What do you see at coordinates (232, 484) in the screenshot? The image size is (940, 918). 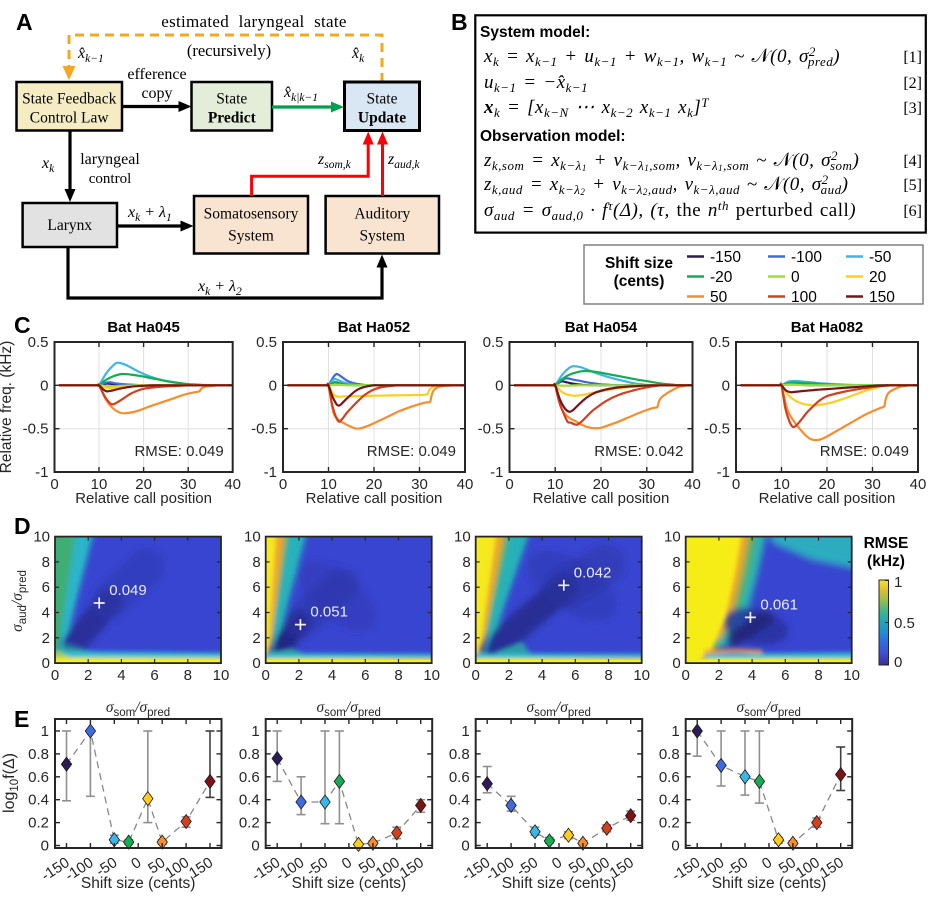 I see `svg-text: 40` at bounding box center [232, 484].